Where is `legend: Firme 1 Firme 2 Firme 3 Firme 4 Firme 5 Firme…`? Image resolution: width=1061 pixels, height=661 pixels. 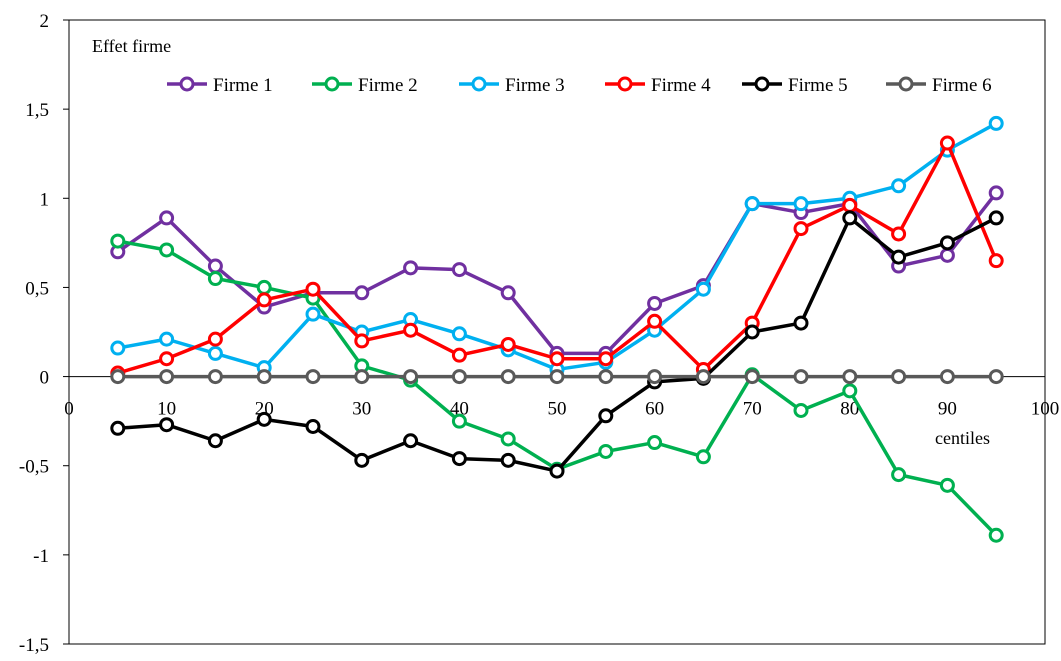 legend: Firme 1 Firme 2 Firme 3 Firme 4 Firme 5 Firme… is located at coordinates (579, 85).